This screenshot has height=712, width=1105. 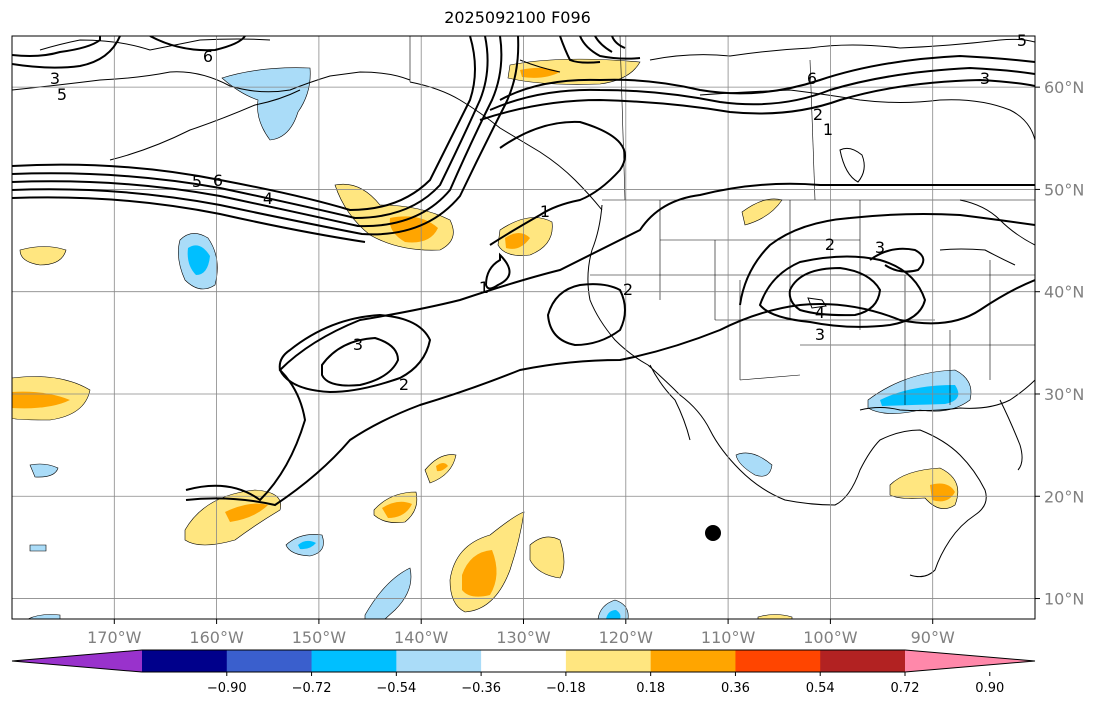 What do you see at coordinates (989, 688) in the screenshot?
I see `colorbar-tick-label: 0.90` at bounding box center [989, 688].